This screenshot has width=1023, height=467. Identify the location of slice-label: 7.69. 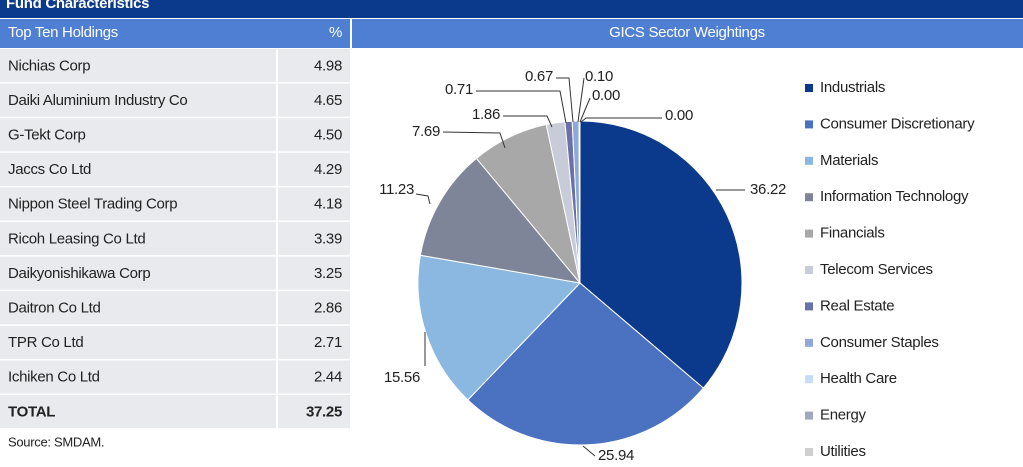
(426, 131).